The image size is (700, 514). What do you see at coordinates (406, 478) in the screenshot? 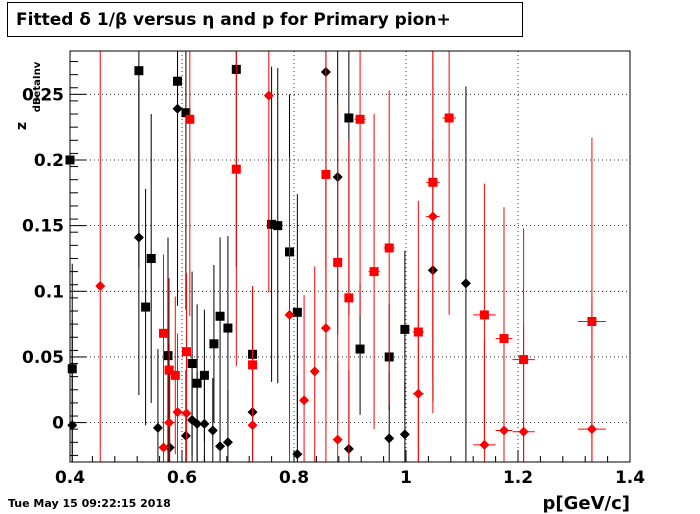
I see `x-tick-label: 1` at bounding box center [406, 478].